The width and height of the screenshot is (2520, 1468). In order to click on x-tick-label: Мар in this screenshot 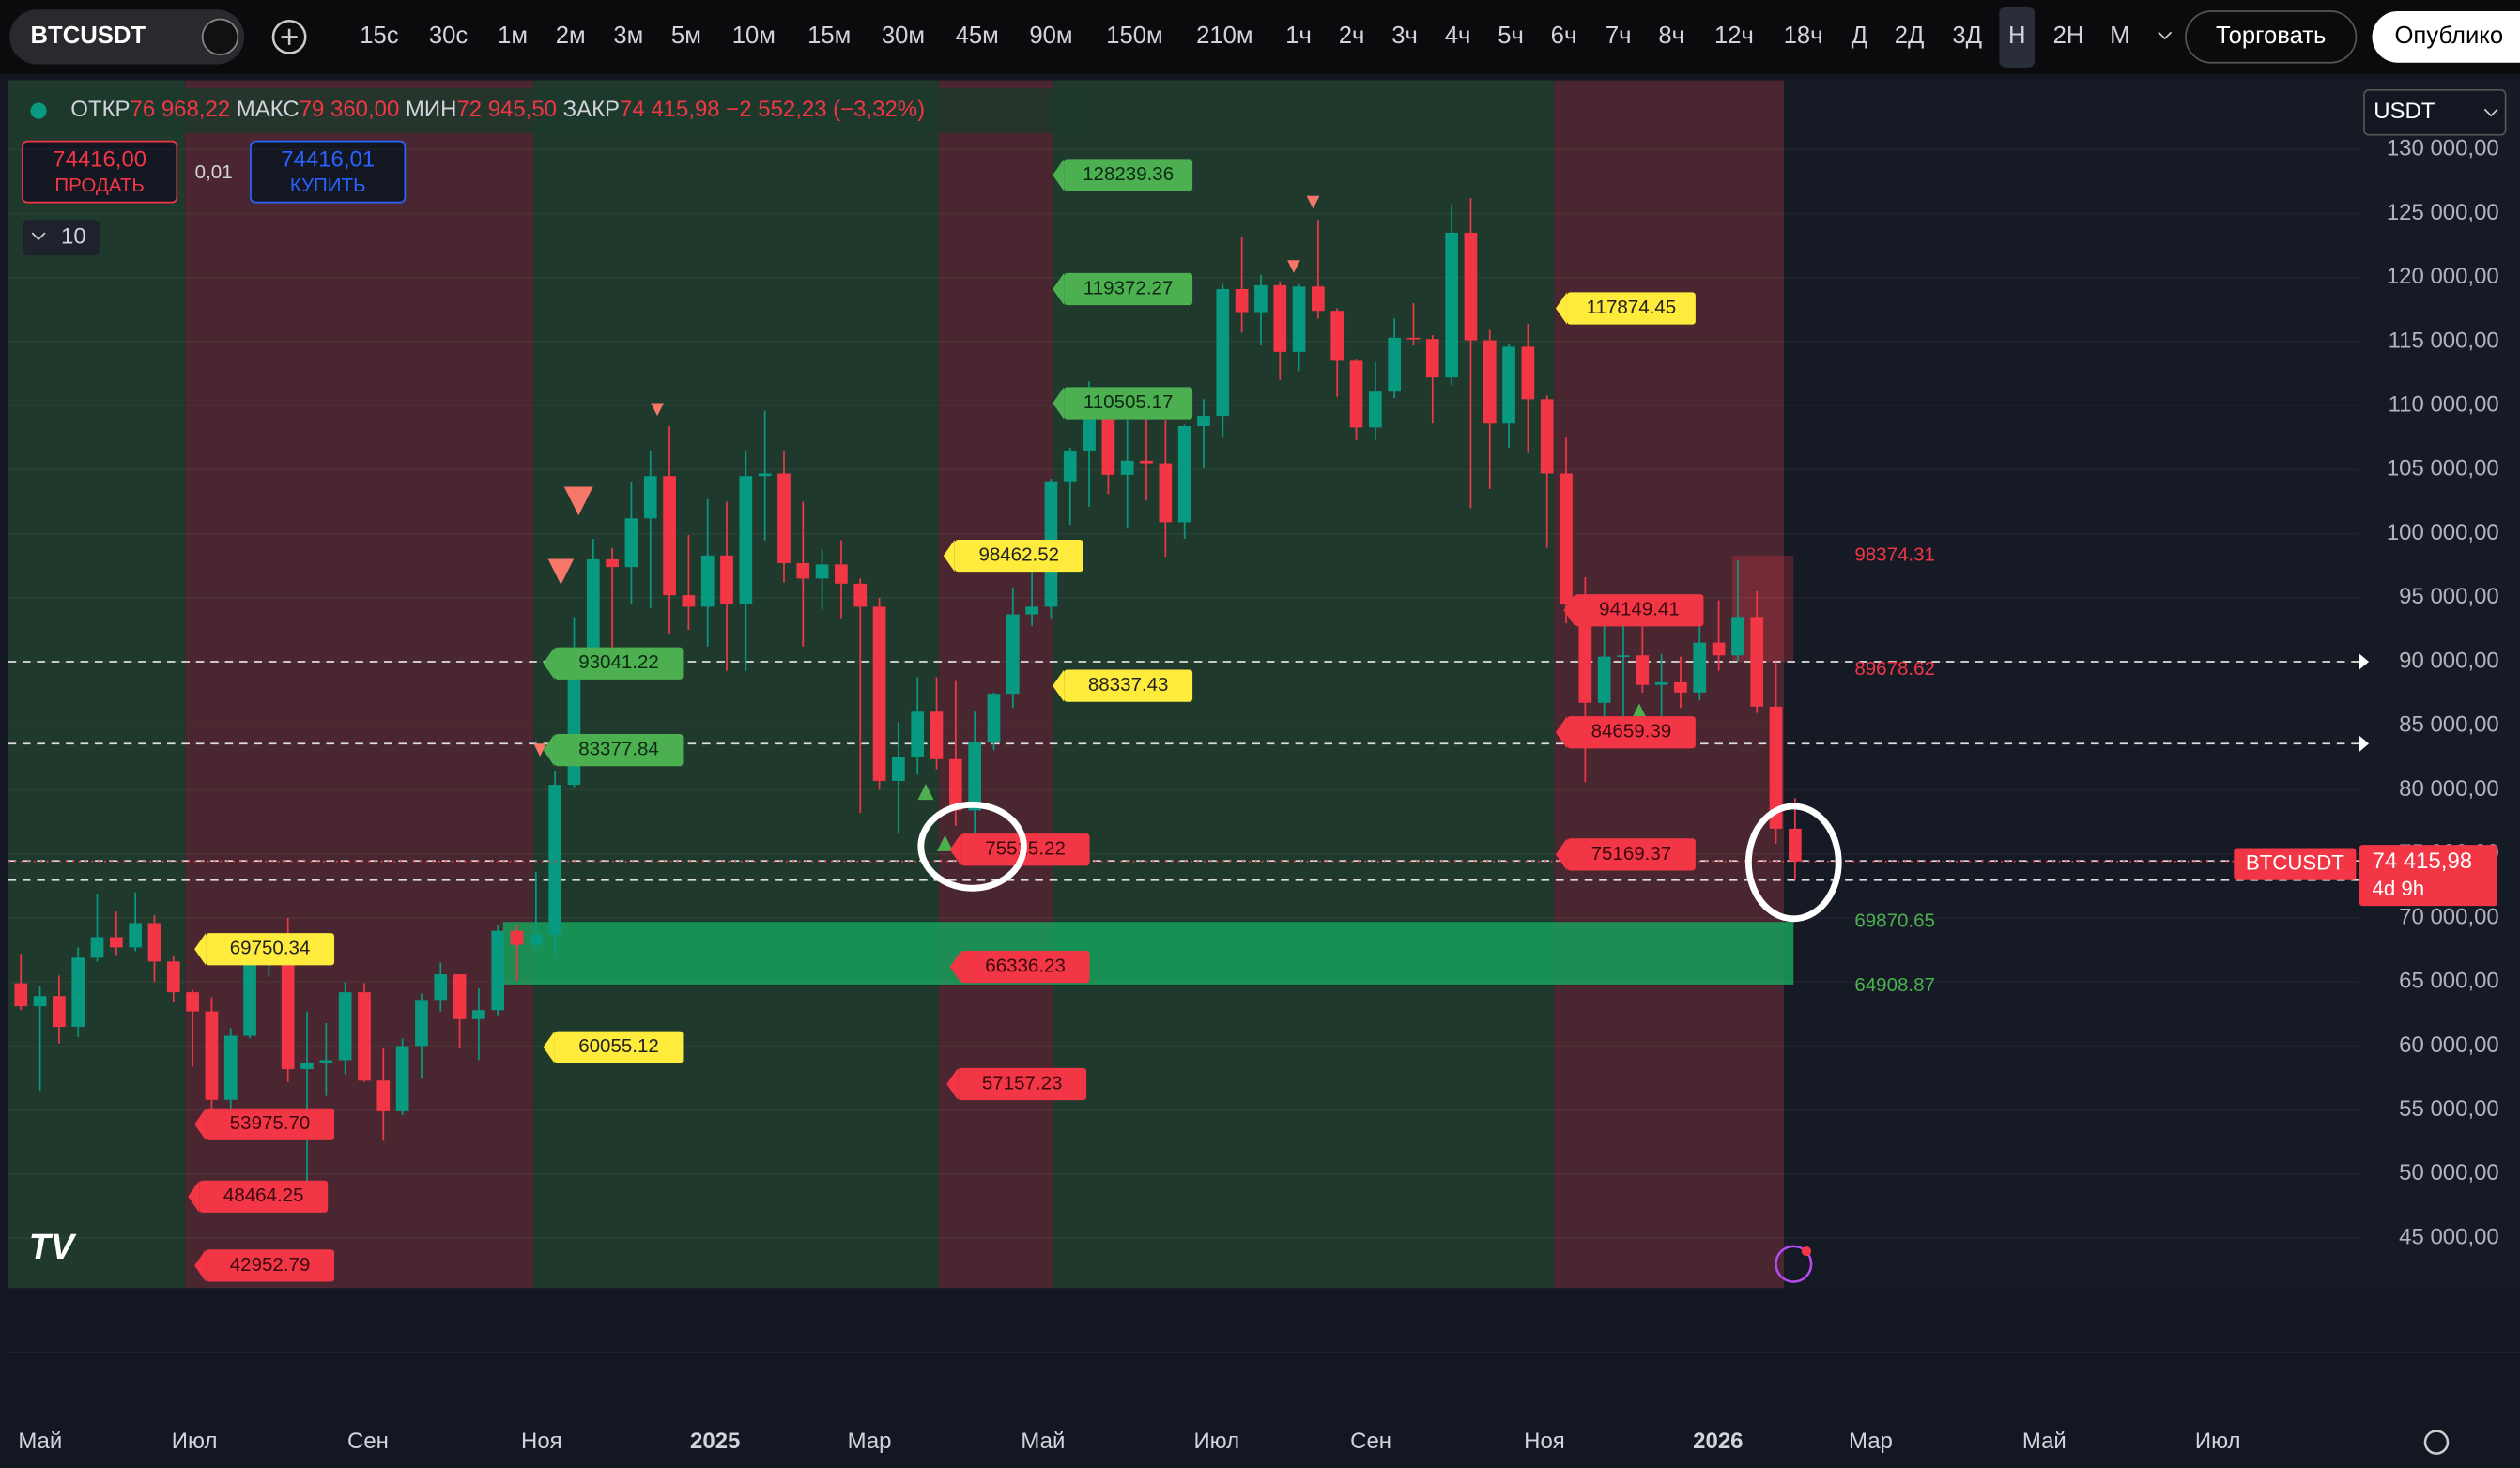, I will do `click(1871, 1442)`.